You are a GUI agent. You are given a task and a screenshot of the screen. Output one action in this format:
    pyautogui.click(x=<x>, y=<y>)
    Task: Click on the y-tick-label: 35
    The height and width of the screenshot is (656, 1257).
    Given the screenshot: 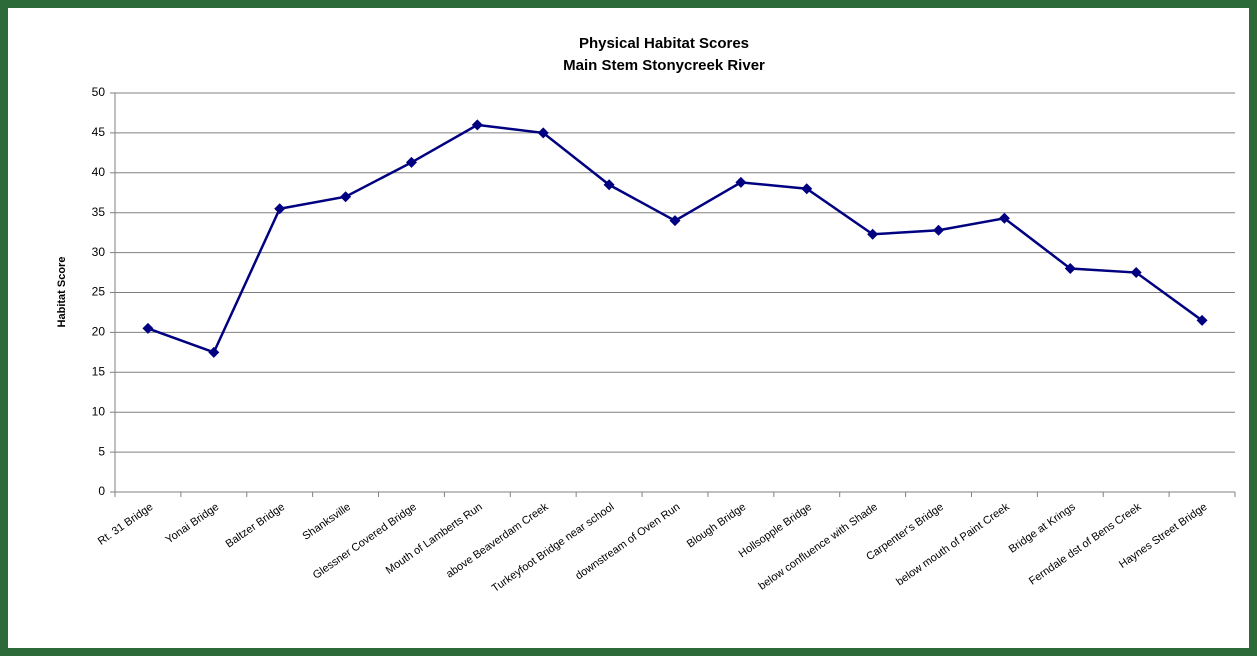 What is the action you would take?
    pyautogui.click(x=99, y=212)
    